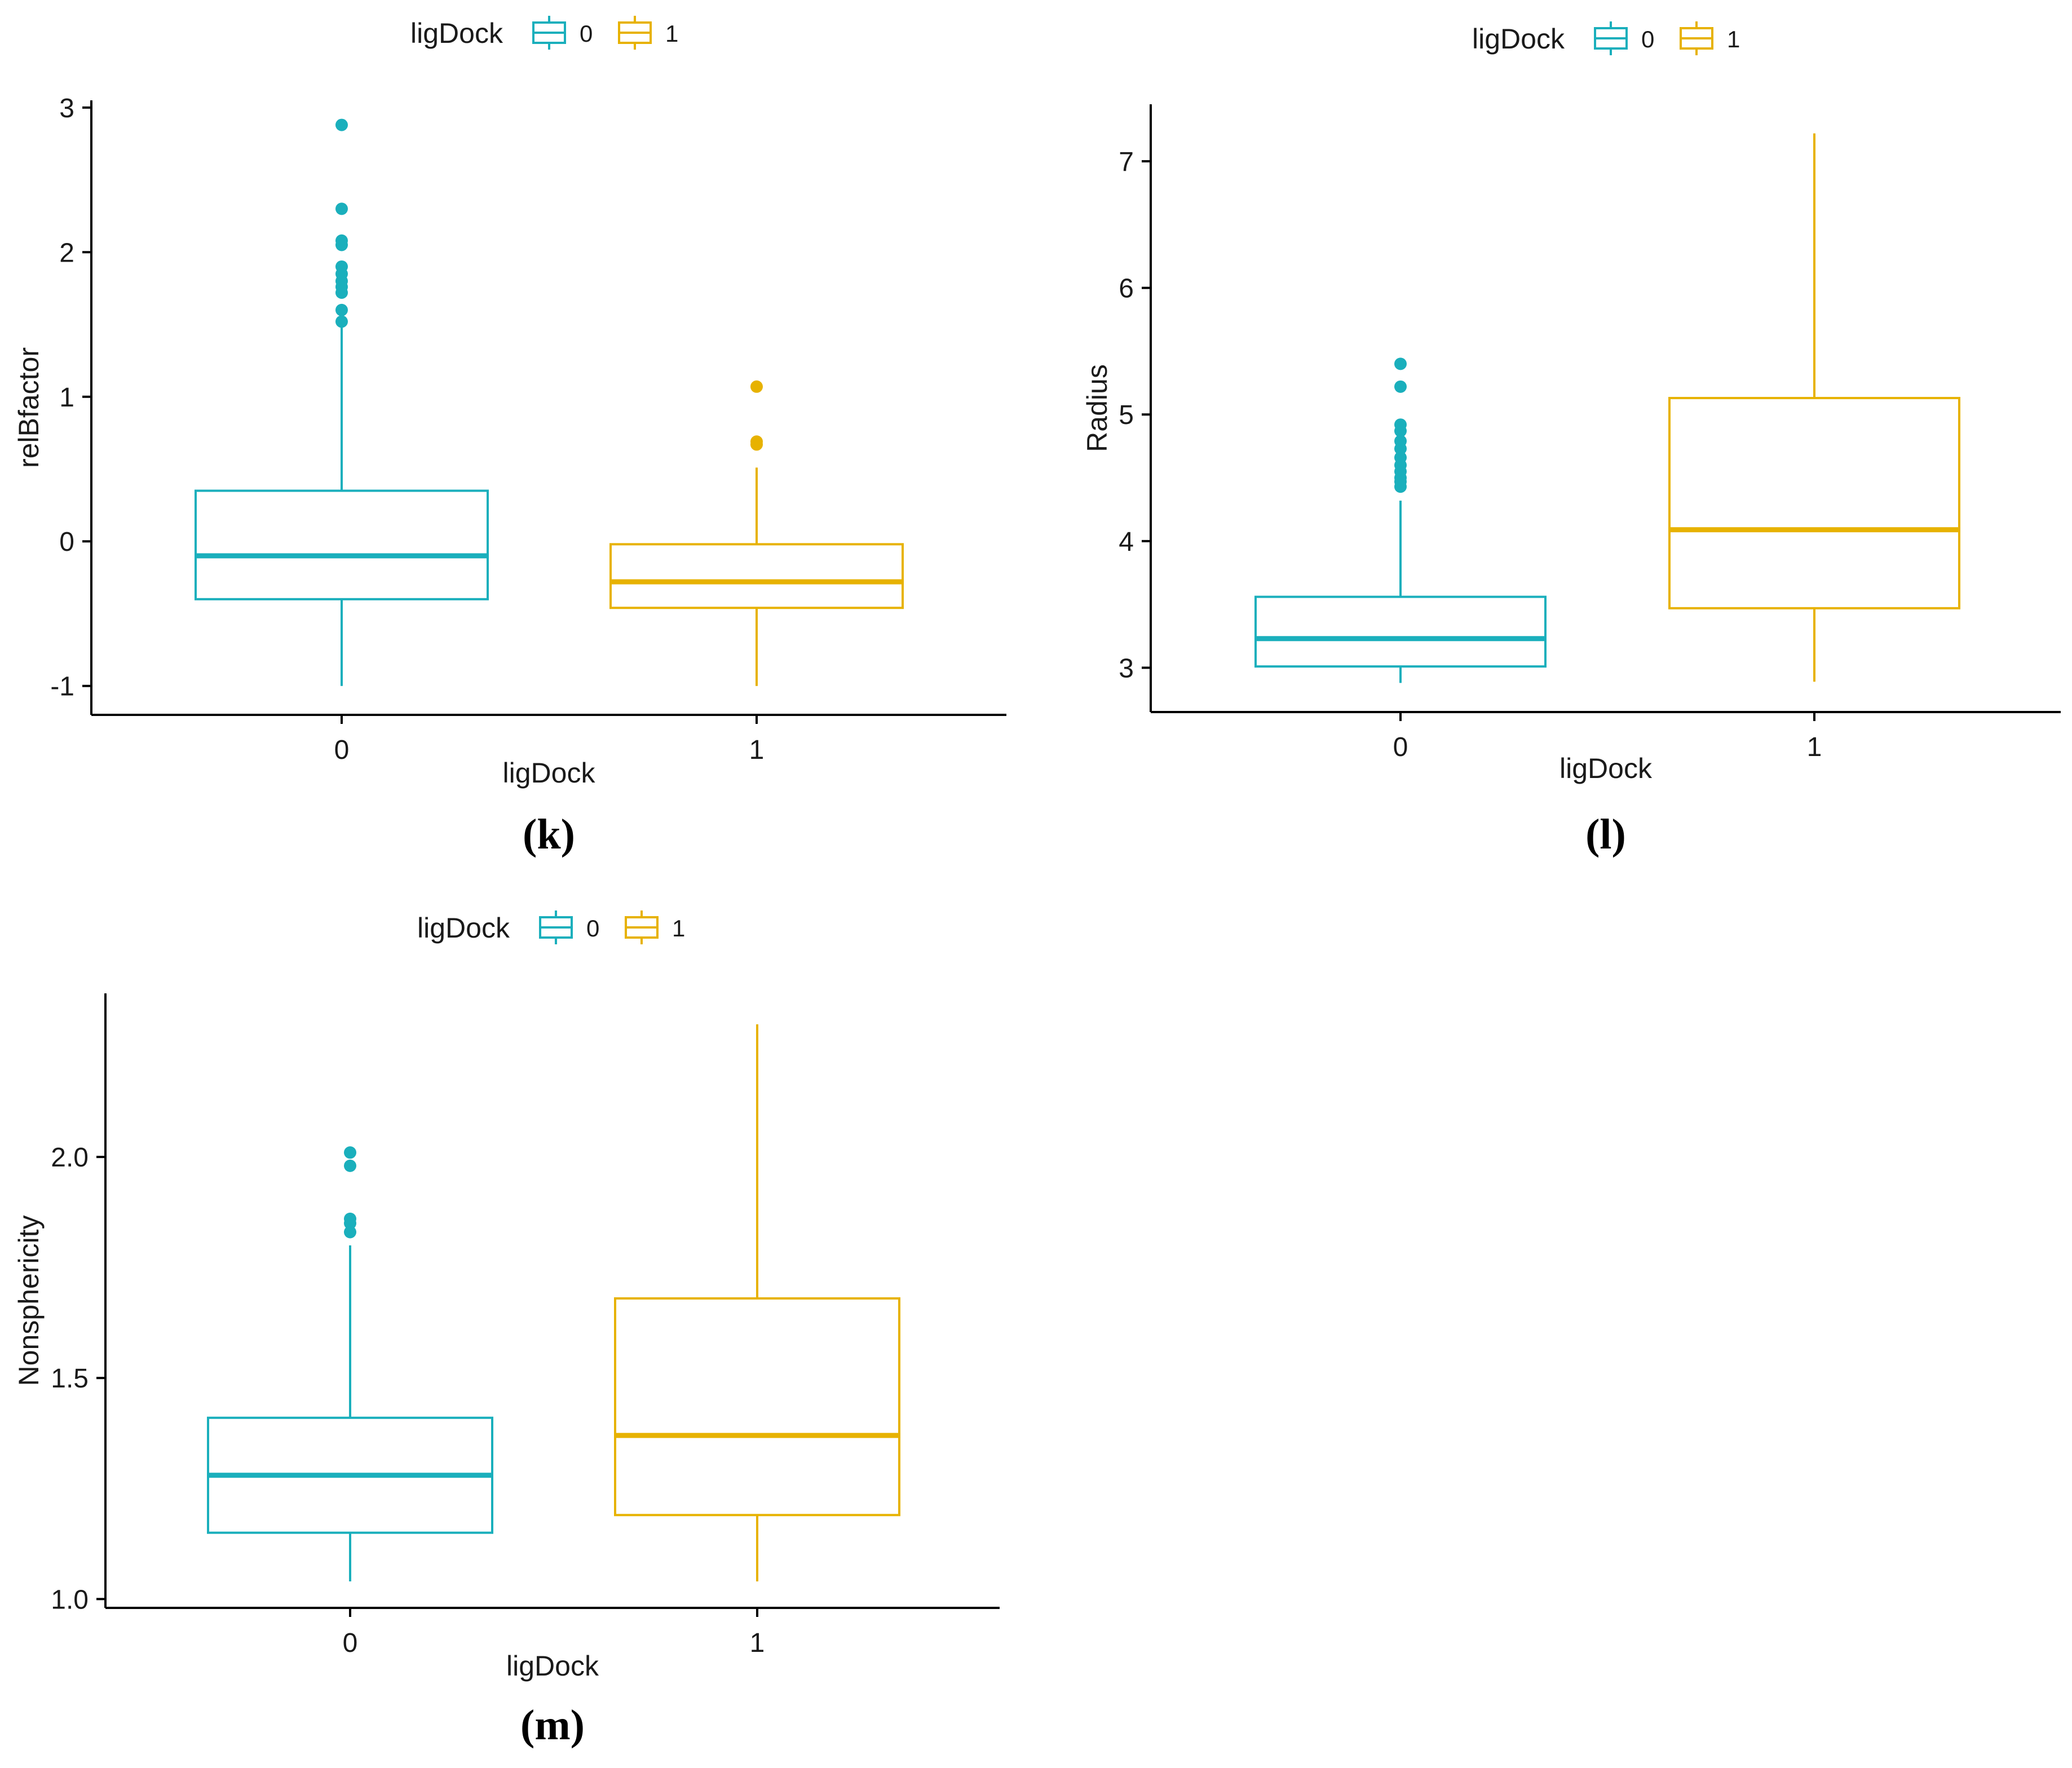  What do you see at coordinates (549, 834) in the screenshot?
I see `panel-label: (k)` at bounding box center [549, 834].